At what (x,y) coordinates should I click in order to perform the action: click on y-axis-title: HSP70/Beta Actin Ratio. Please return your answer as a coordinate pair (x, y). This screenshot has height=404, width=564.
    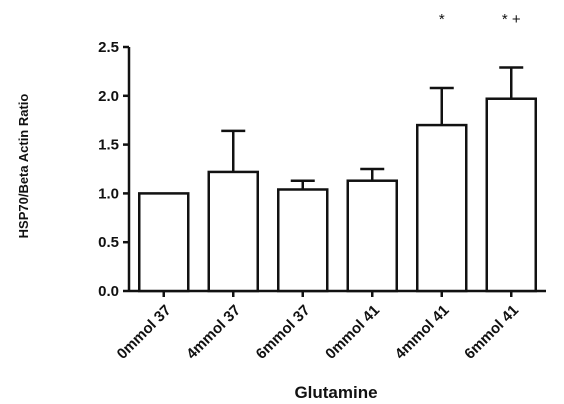
    Looking at the image, I should click on (23, 166).